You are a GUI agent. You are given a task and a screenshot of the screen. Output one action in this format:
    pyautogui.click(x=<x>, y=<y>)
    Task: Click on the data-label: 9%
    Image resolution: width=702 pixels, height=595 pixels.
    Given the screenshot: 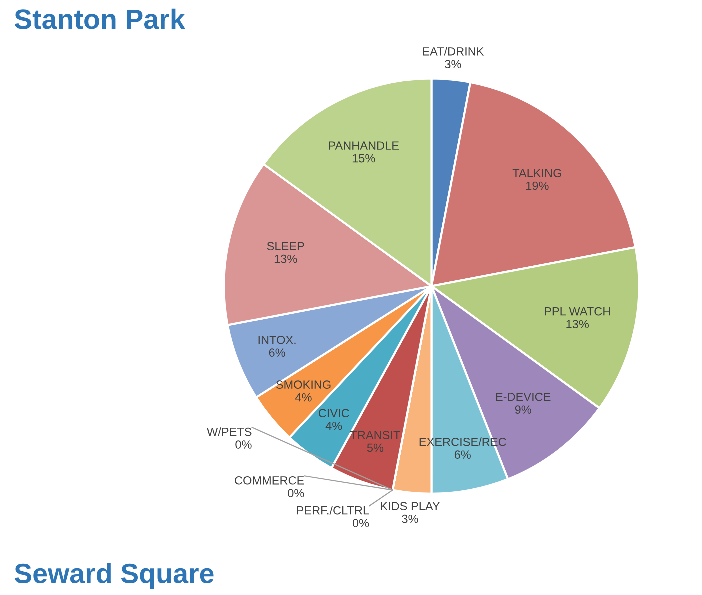 What is the action you would take?
    pyautogui.click(x=523, y=410)
    